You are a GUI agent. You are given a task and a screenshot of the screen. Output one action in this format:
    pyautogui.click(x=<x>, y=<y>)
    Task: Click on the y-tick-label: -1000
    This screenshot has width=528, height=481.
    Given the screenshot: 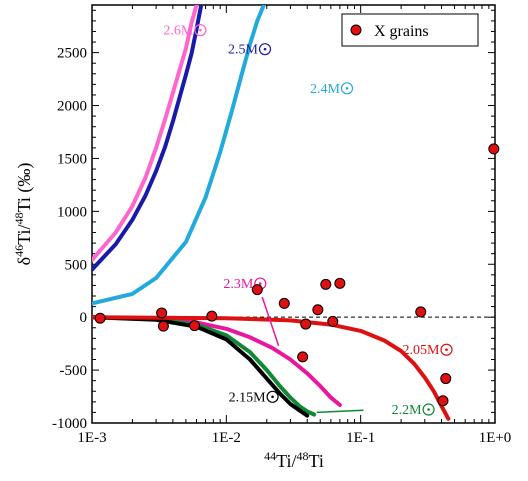 What is the action you would take?
    pyautogui.click(x=69, y=424)
    